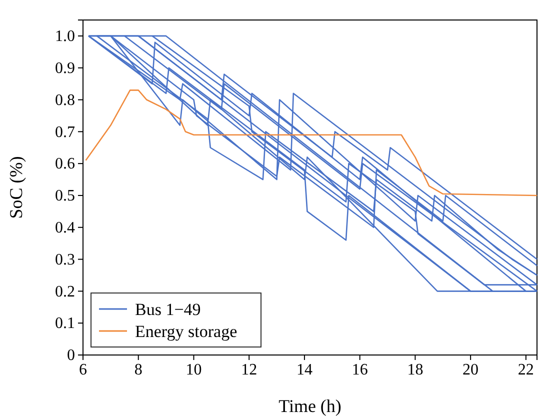 The image size is (539, 418). I want to click on y-tick-label: 0.5, so click(65, 196).